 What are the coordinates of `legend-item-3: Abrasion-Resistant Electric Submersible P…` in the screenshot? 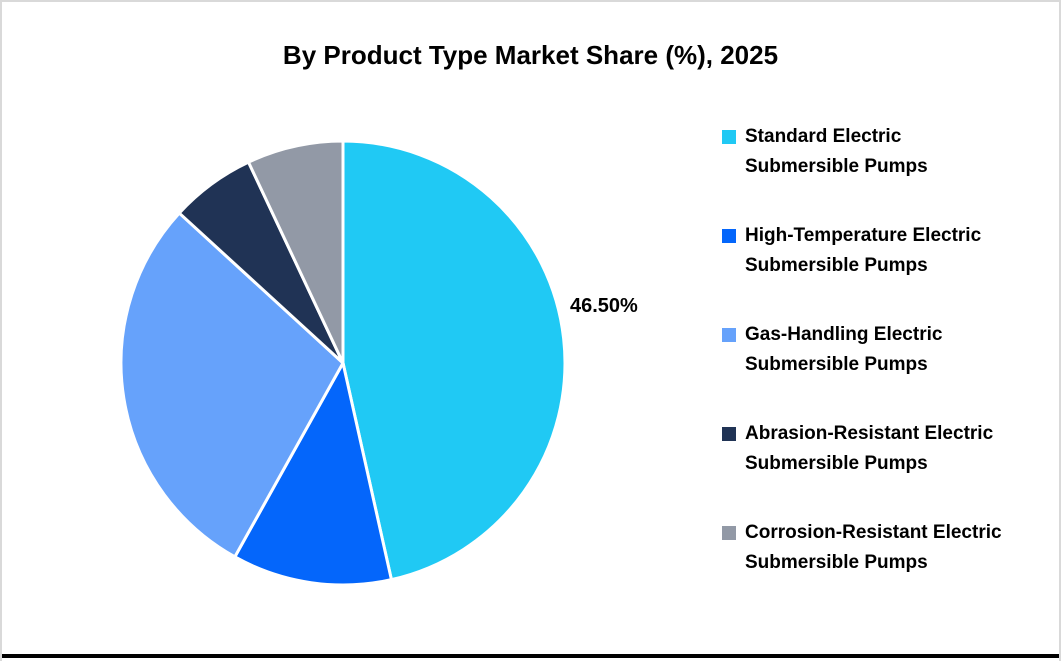 It's located at (887, 449).